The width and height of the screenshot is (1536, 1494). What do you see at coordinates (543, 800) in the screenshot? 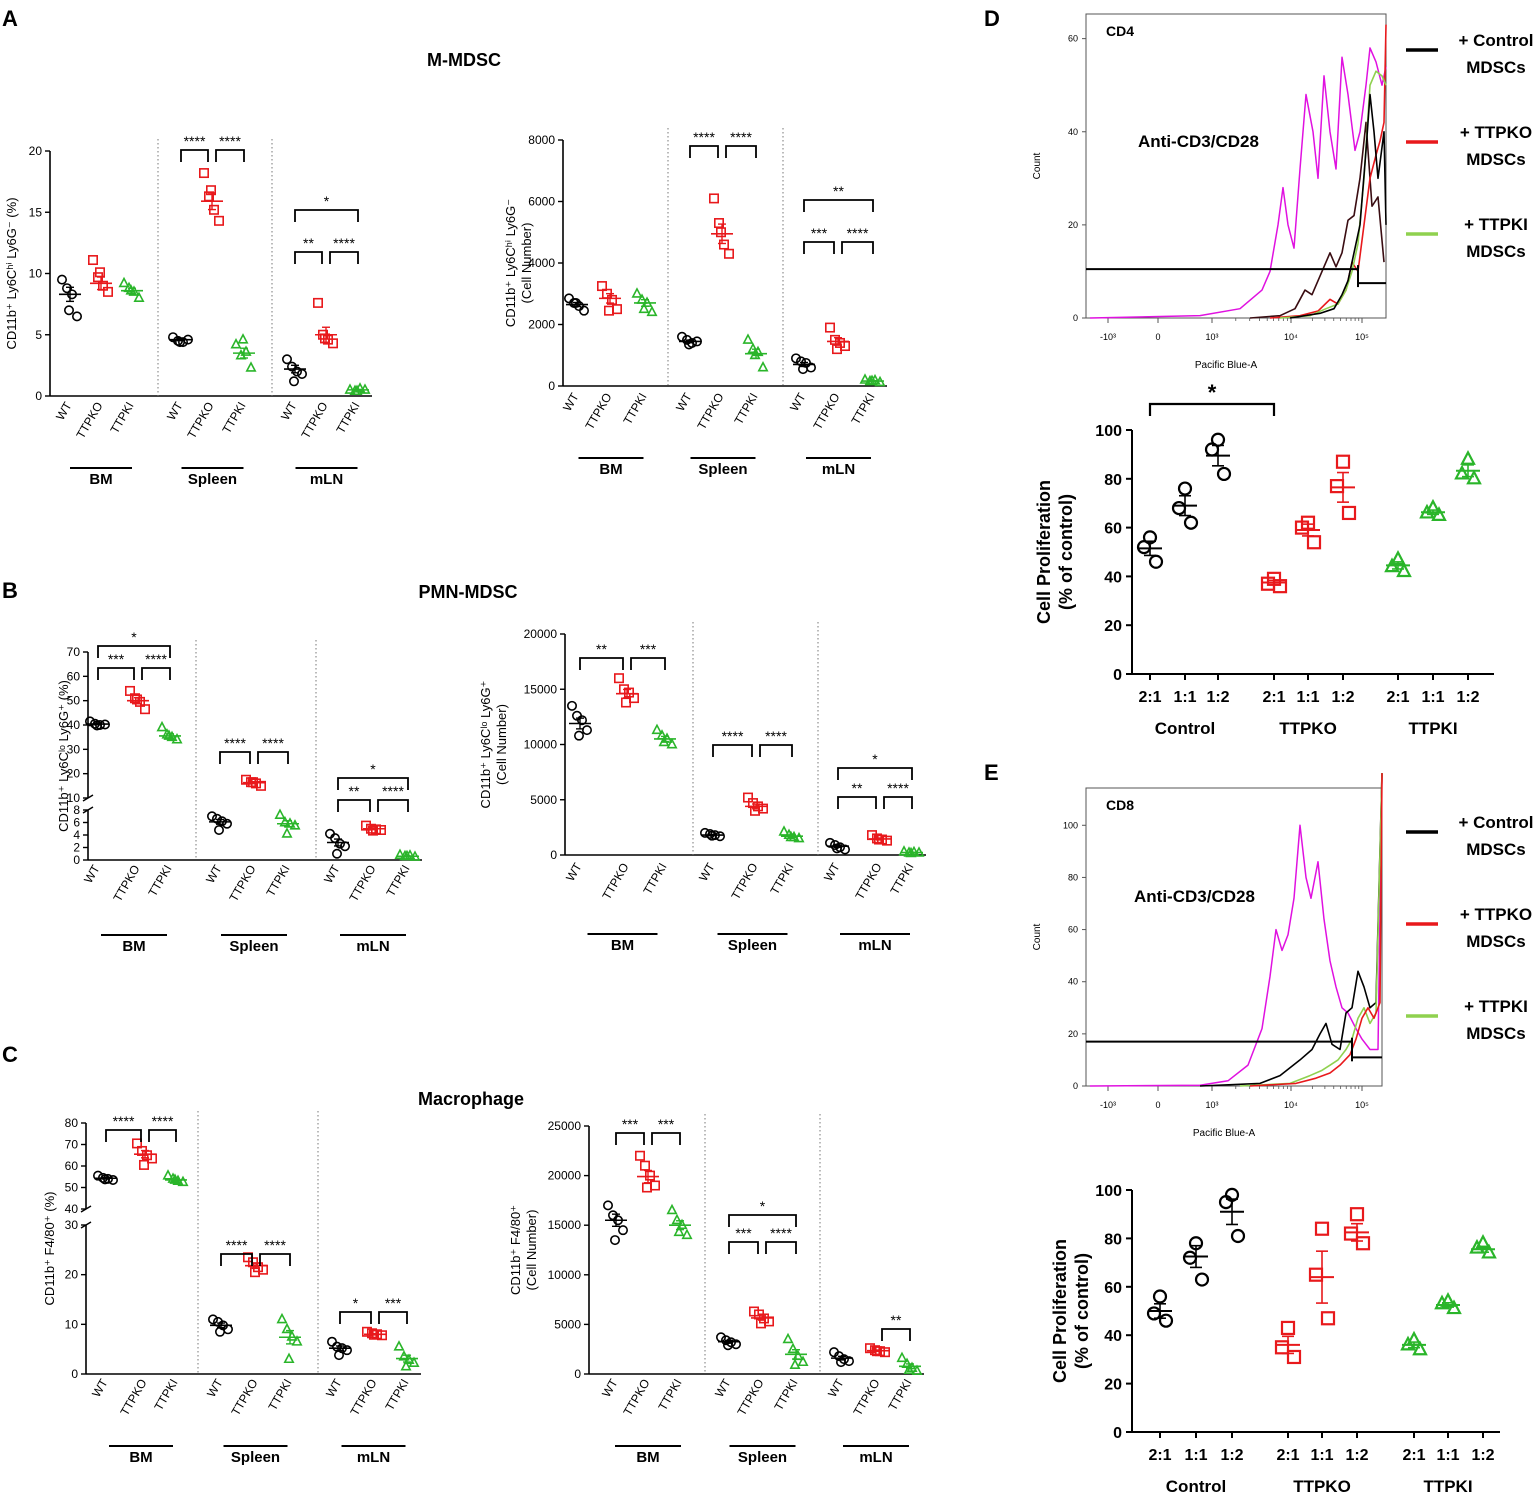
I see `y-tick-label: 5000` at bounding box center [543, 800].